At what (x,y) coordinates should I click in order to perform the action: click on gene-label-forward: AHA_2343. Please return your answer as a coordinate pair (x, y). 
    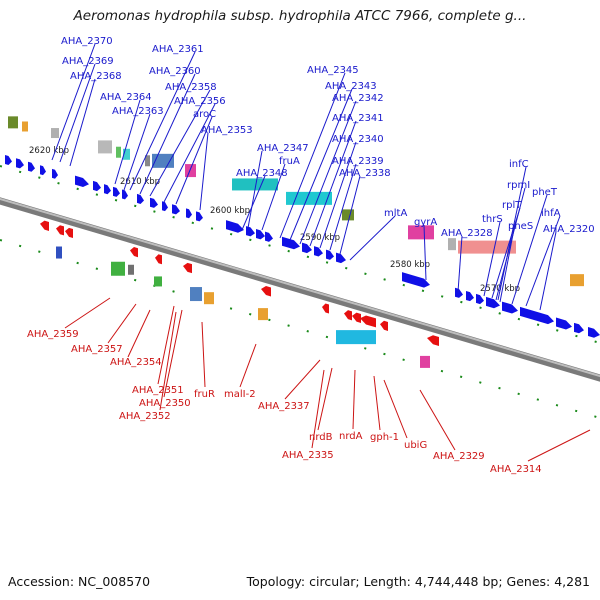
    Looking at the image, I should click on (351, 86).